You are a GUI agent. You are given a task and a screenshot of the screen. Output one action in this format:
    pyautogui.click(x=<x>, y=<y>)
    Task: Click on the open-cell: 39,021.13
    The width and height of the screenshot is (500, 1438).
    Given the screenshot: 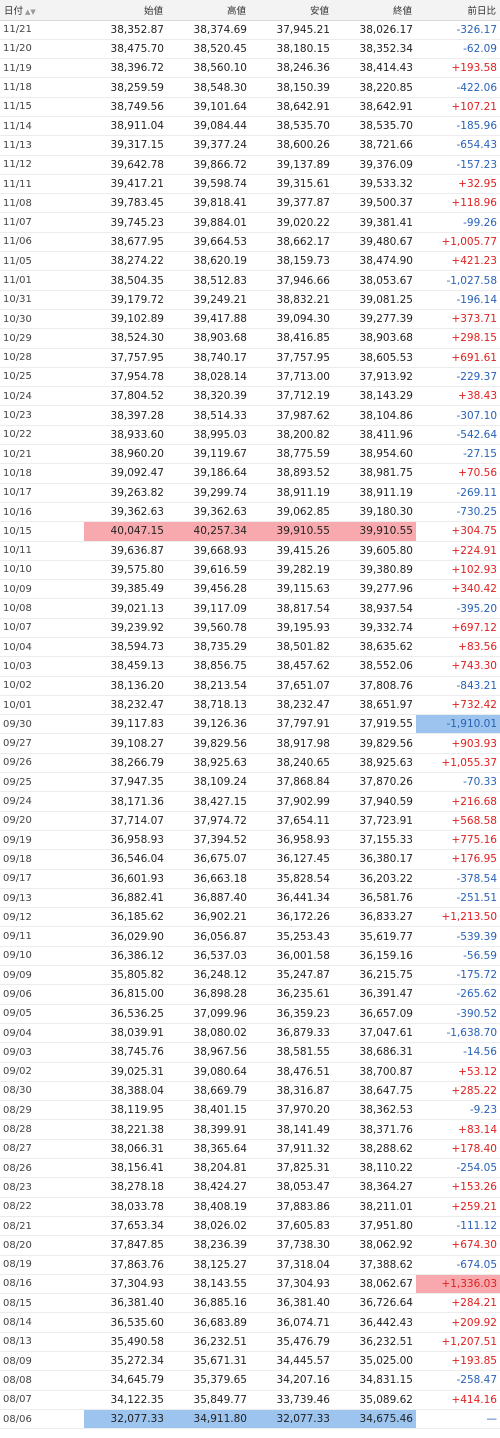 What is the action you would take?
    pyautogui.click(x=125, y=608)
    